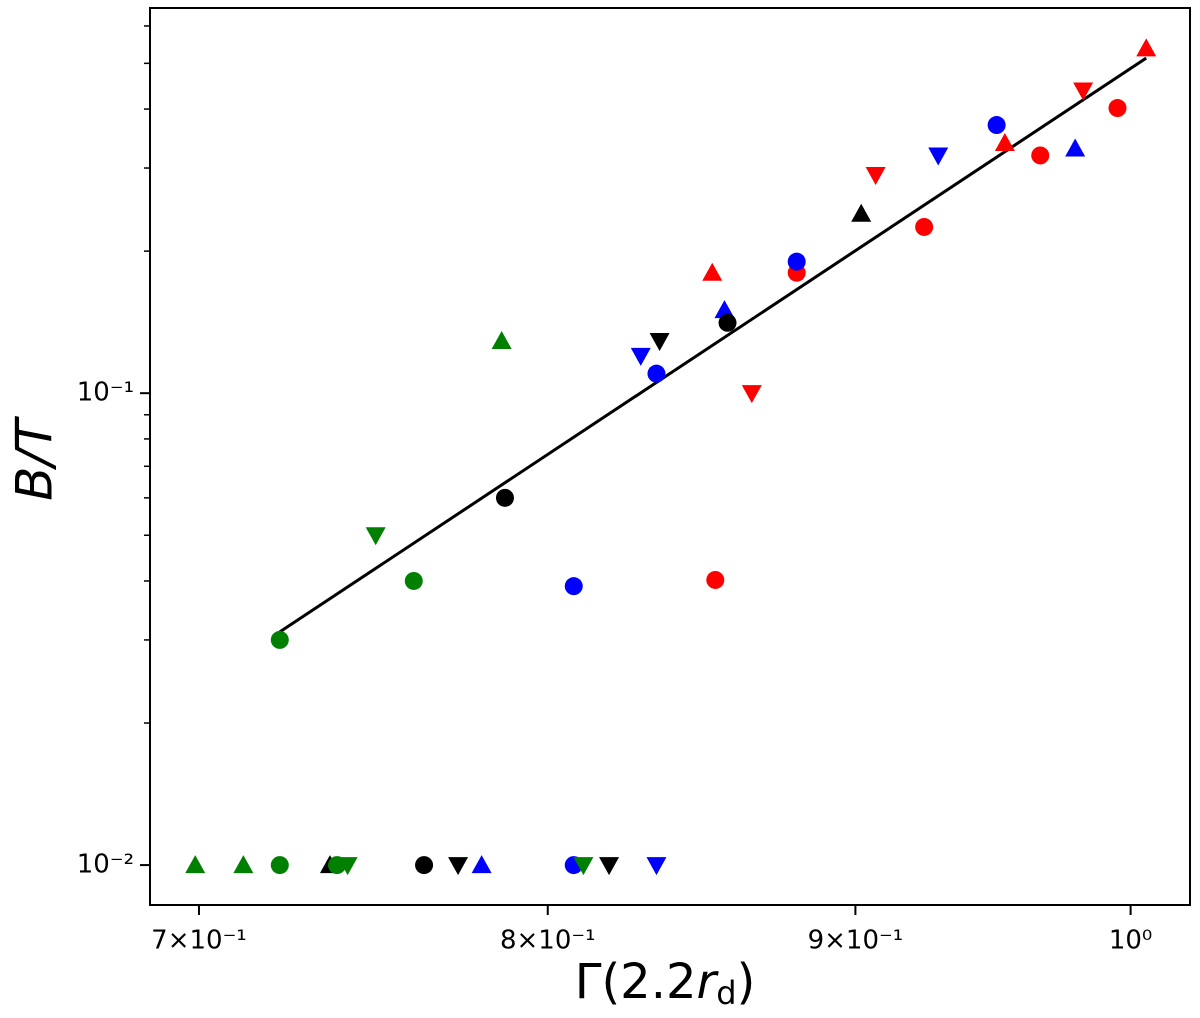 This screenshot has height=1018, width=1200. What do you see at coordinates (746, 982) in the screenshot?
I see `x-label-part: )` at bounding box center [746, 982].